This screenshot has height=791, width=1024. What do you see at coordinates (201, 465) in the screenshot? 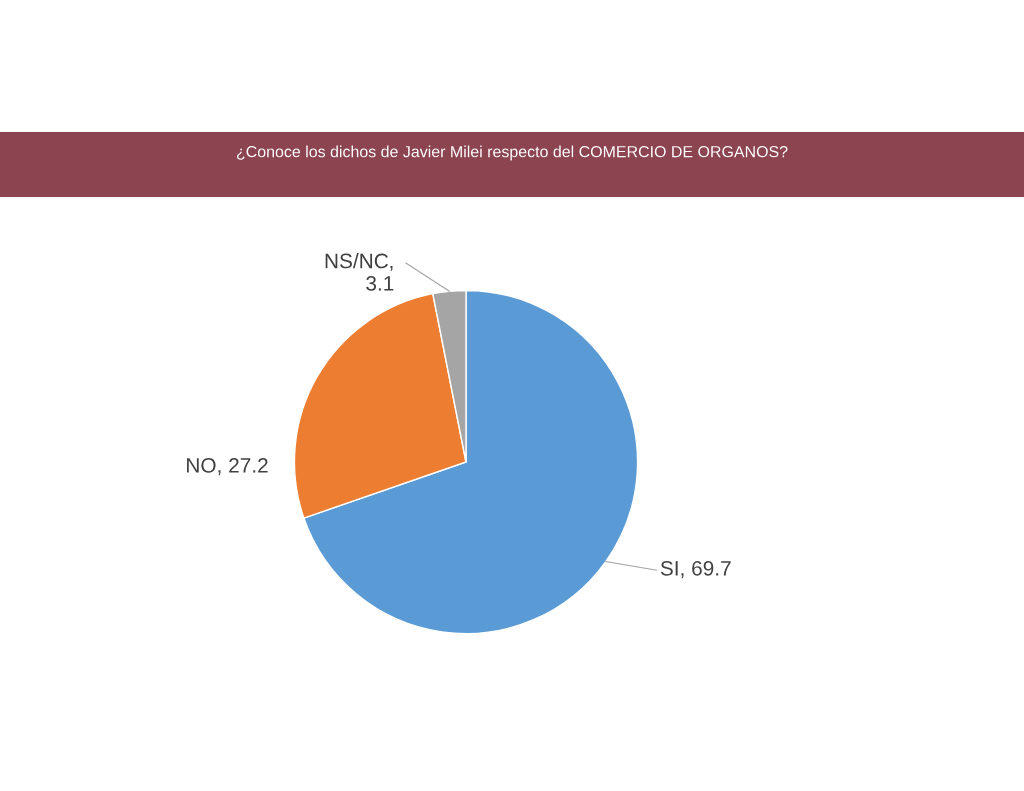
I see `slice-label: NO` at bounding box center [201, 465].